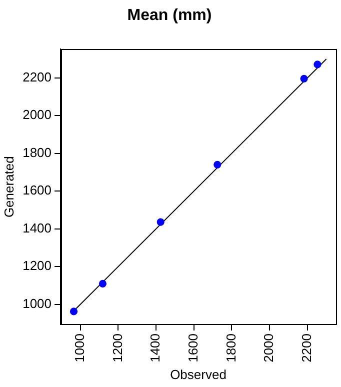 Image resolution: width=341 pixels, height=387 pixels. Describe the element at coordinates (117, 347) in the screenshot. I see `x-tick-label: 1200` at that location.